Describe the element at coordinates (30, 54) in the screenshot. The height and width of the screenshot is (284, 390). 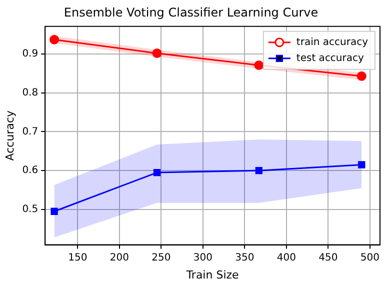
I see `y-tick-label: 0.9` at that location.